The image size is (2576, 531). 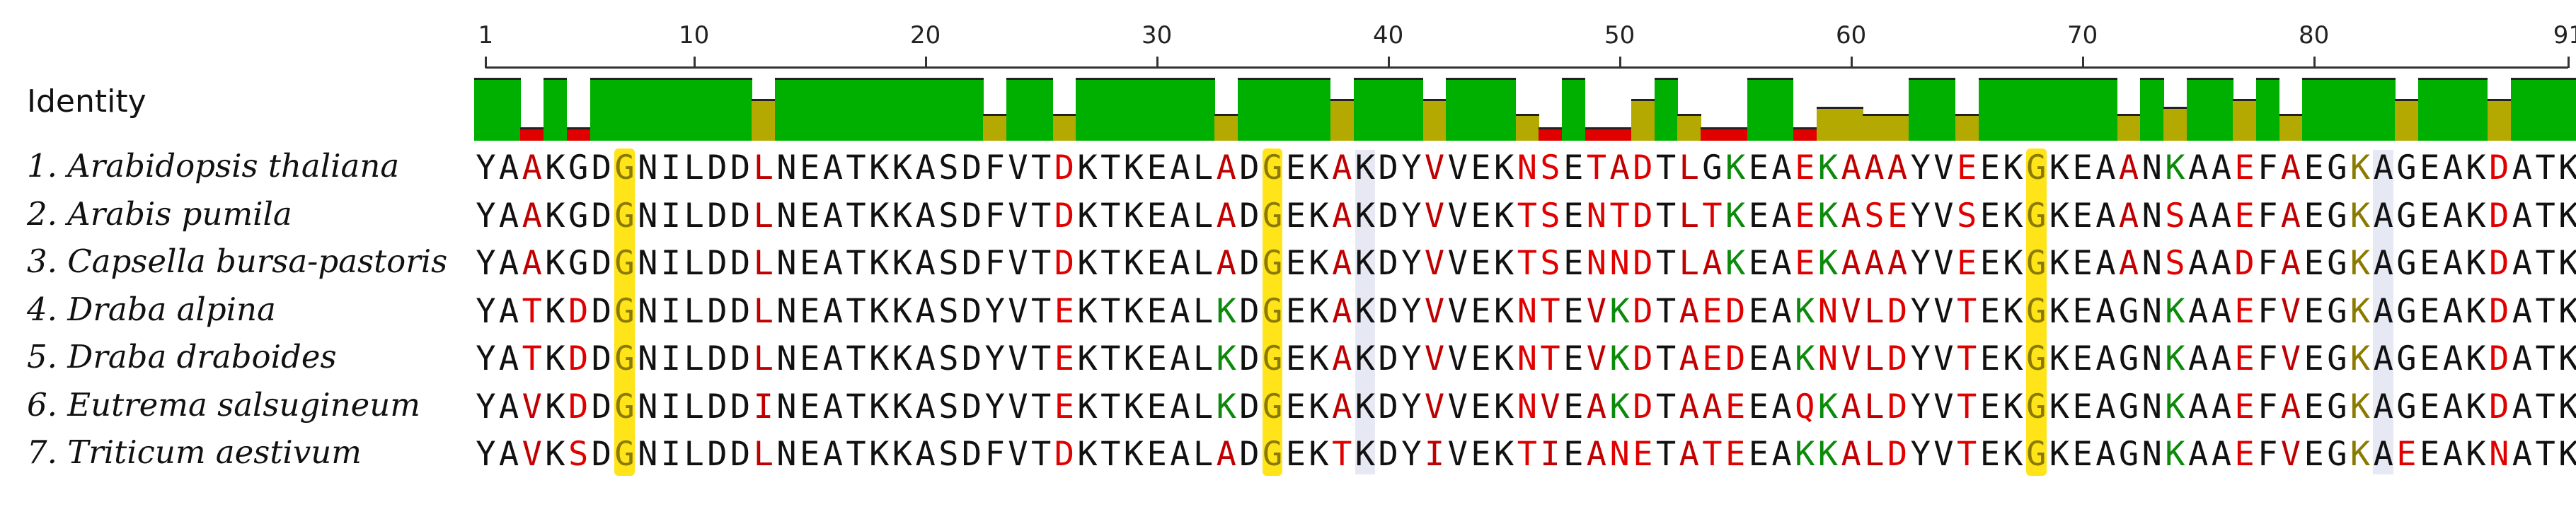 I want to click on ruler-tick-label: 60, so click(x=1851, y=35).